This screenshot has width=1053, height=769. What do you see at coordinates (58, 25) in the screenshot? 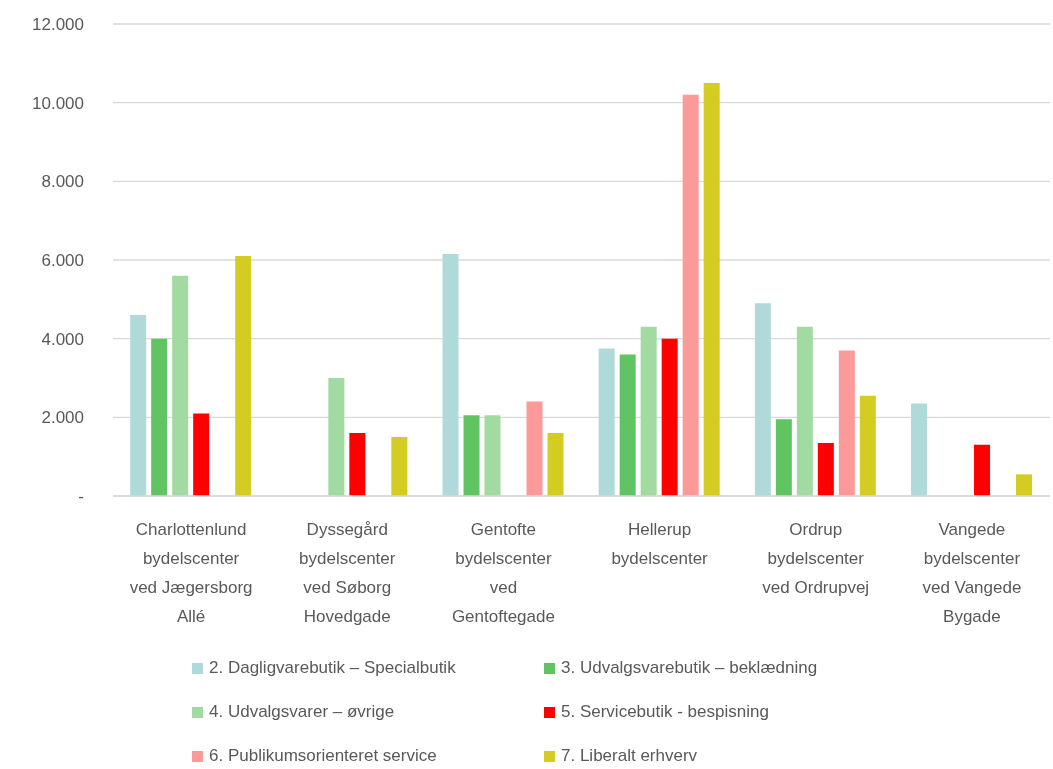
I see `y-tick-label: 12.000` at bounding box center [58, 25].